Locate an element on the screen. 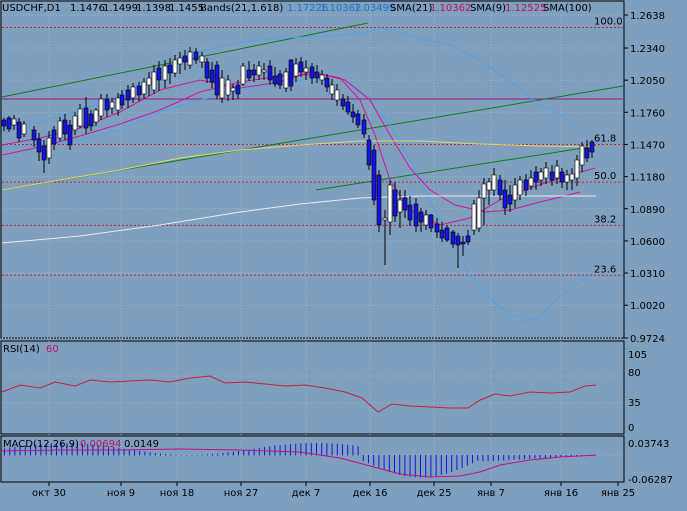 This screenshot has height=511, width=687. price-label-7: 1.0600 is located at coordinates (647, 242).